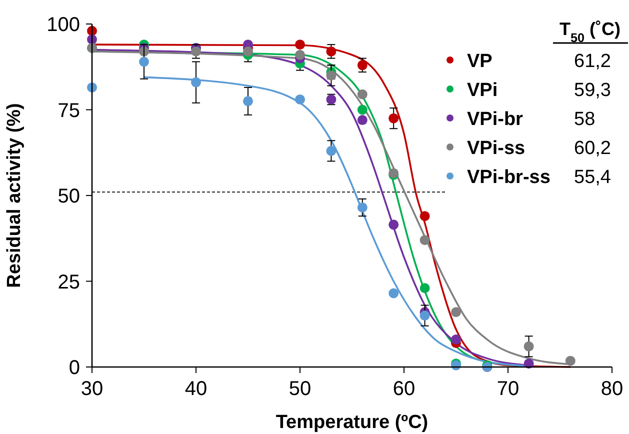 This screenshot has width=629, height=434. I want to click on legend-label: VPi-ss, so click(496, 148).